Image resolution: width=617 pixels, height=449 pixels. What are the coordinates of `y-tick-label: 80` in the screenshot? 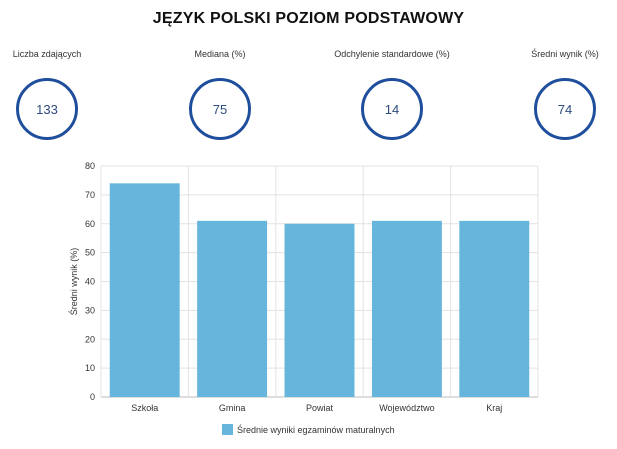 It's located at (90, 166).